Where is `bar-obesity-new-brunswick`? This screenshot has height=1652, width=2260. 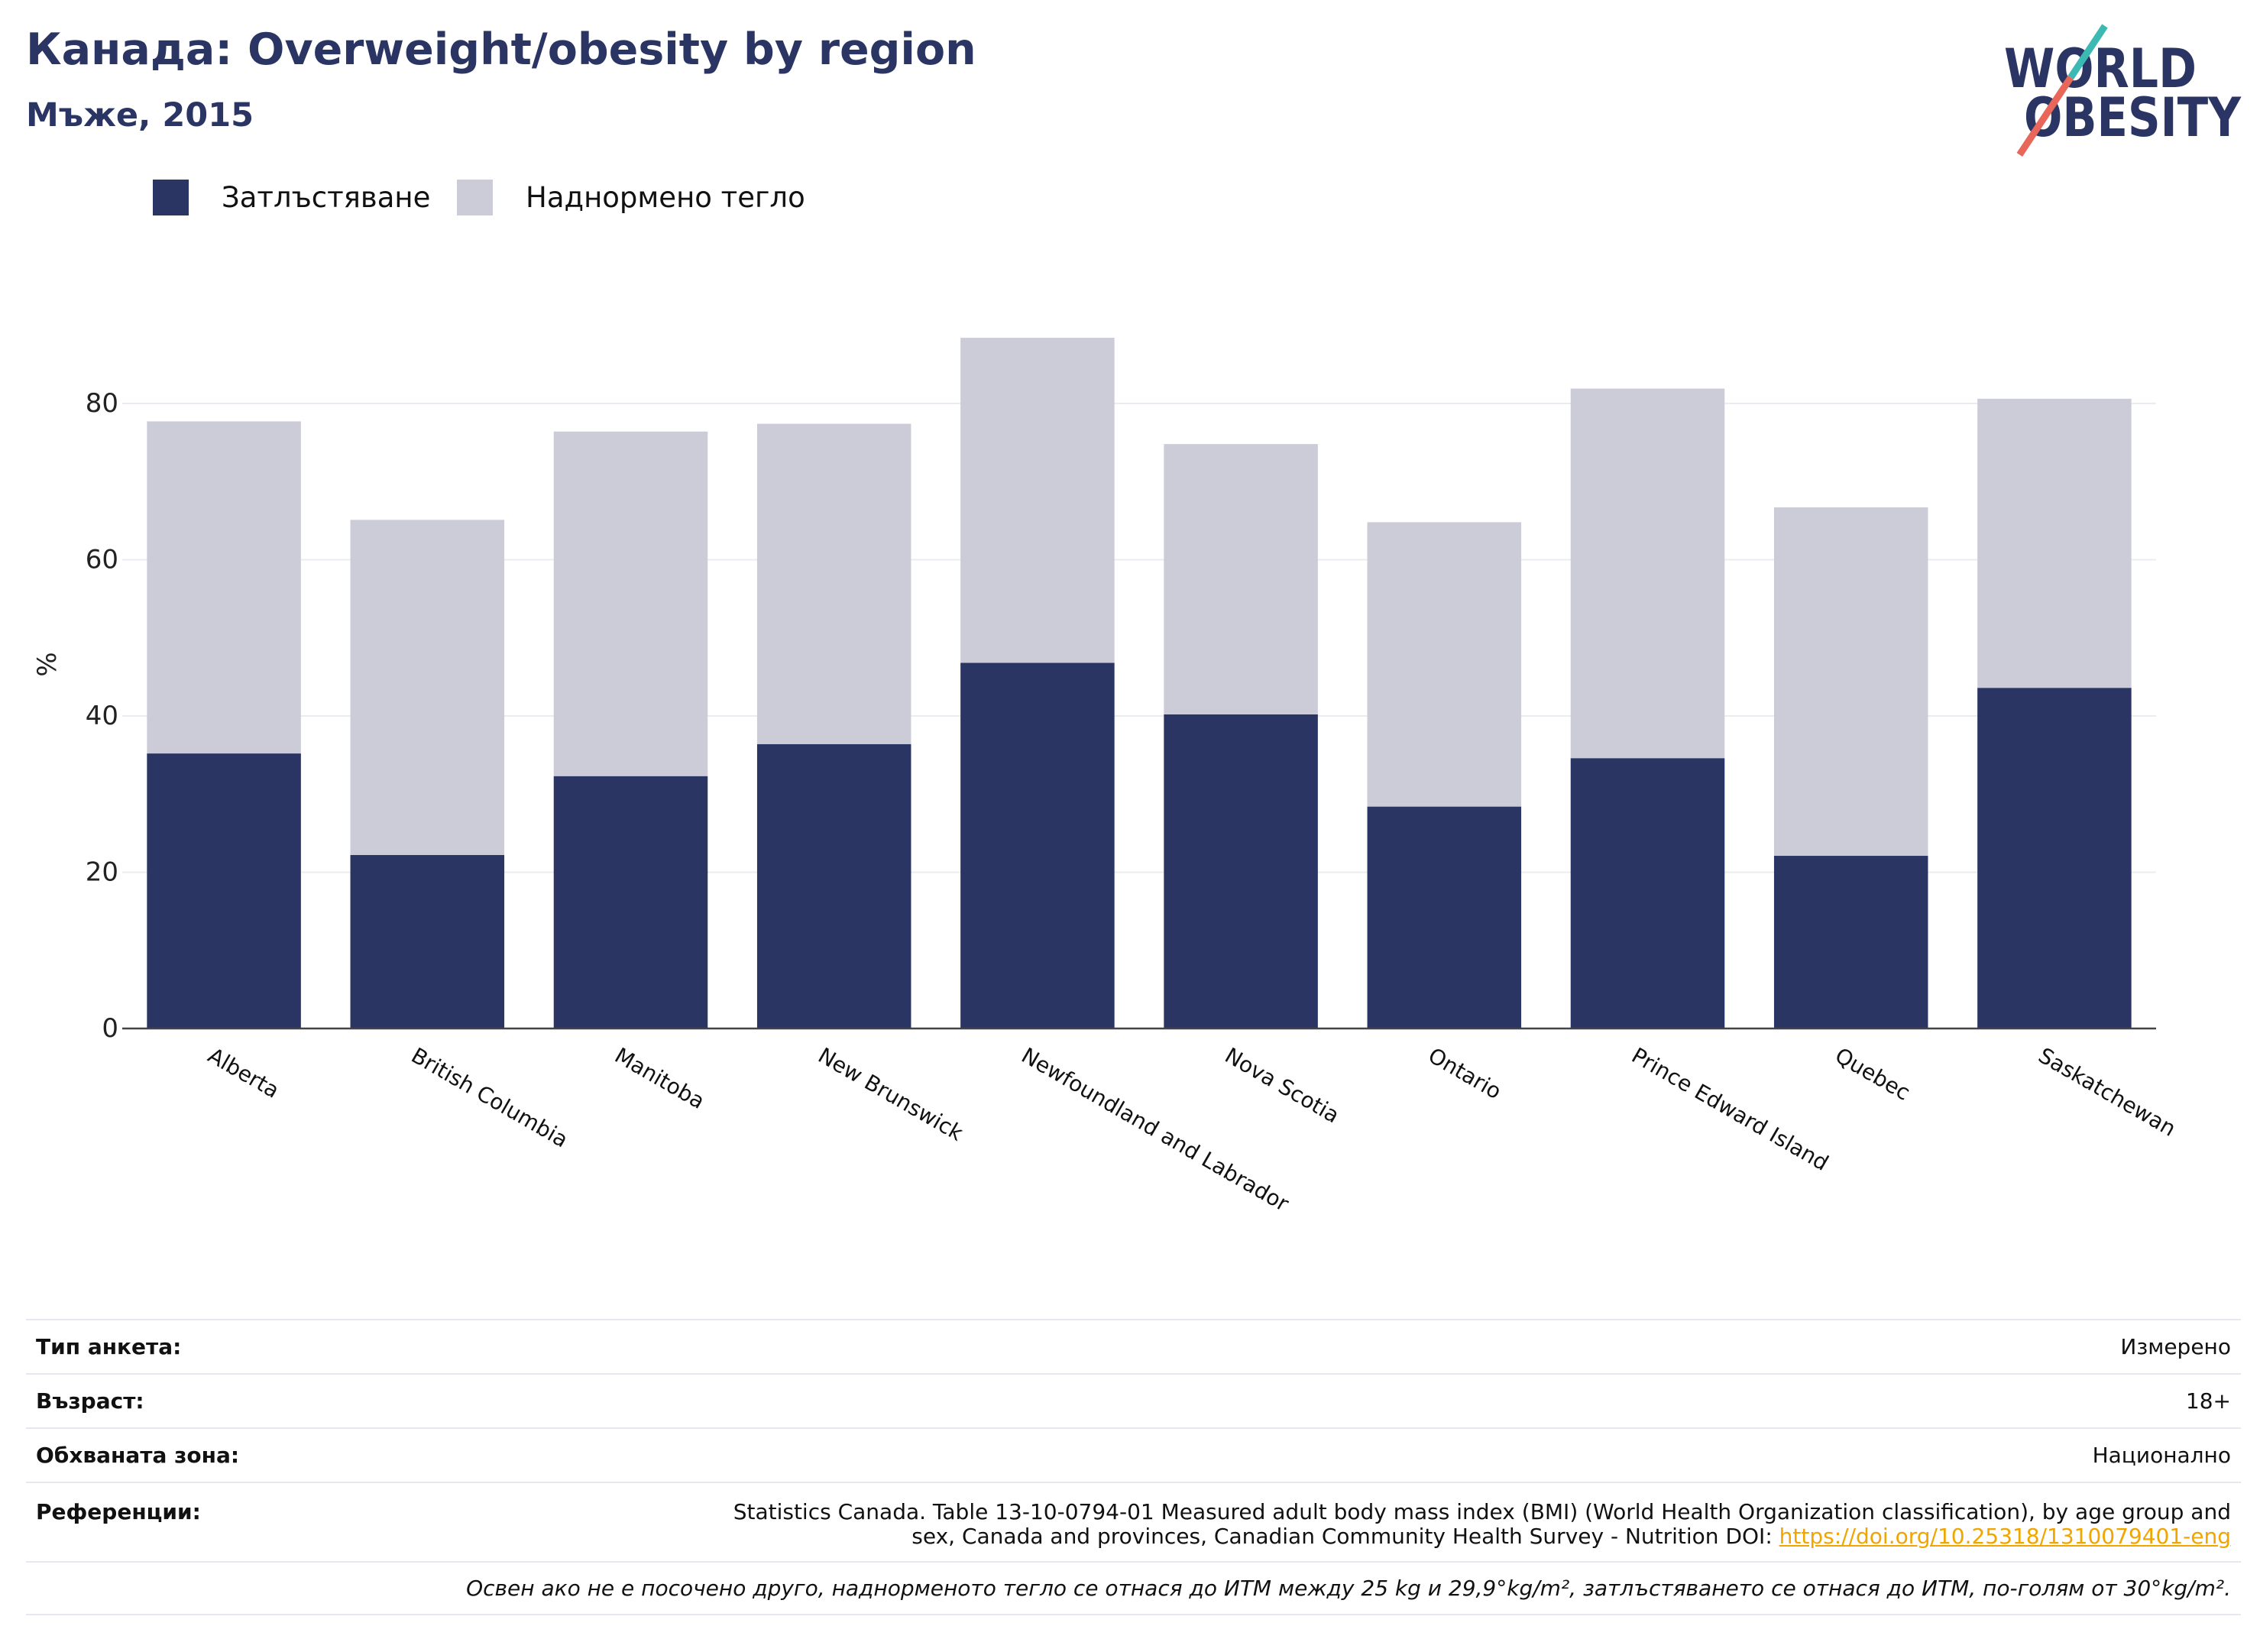
bar-obesity-new-brunswick is located at coordinates (834, 885).